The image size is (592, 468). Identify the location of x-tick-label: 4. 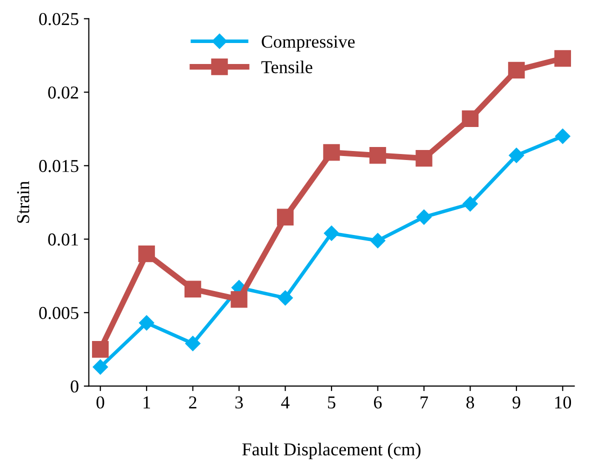
(285, 402).